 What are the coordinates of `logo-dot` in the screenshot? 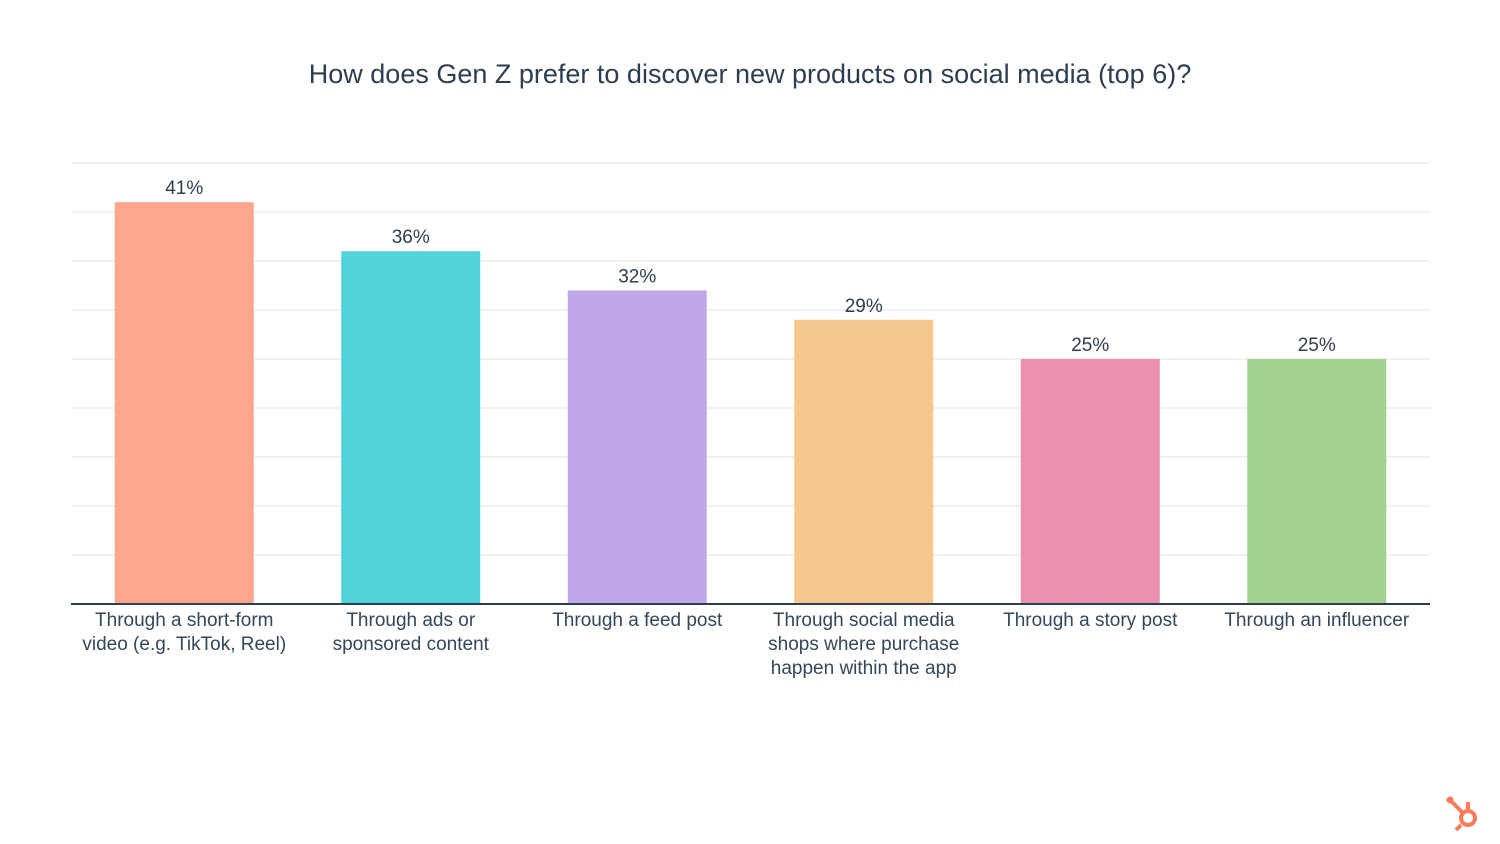 It's located at (1450, 800).